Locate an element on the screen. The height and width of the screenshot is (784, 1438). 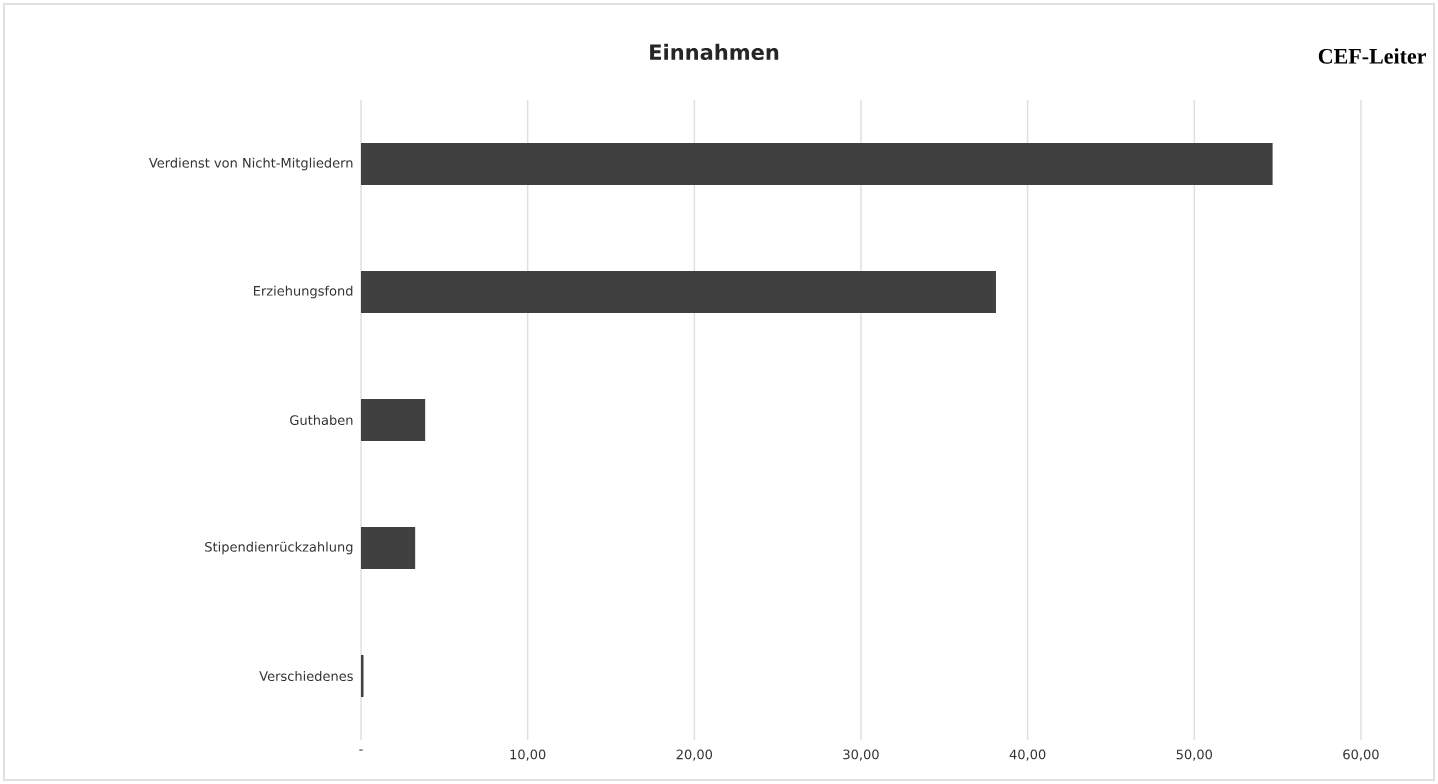
x-tick-label: 50,00 is located at coordinates (1194, 755).